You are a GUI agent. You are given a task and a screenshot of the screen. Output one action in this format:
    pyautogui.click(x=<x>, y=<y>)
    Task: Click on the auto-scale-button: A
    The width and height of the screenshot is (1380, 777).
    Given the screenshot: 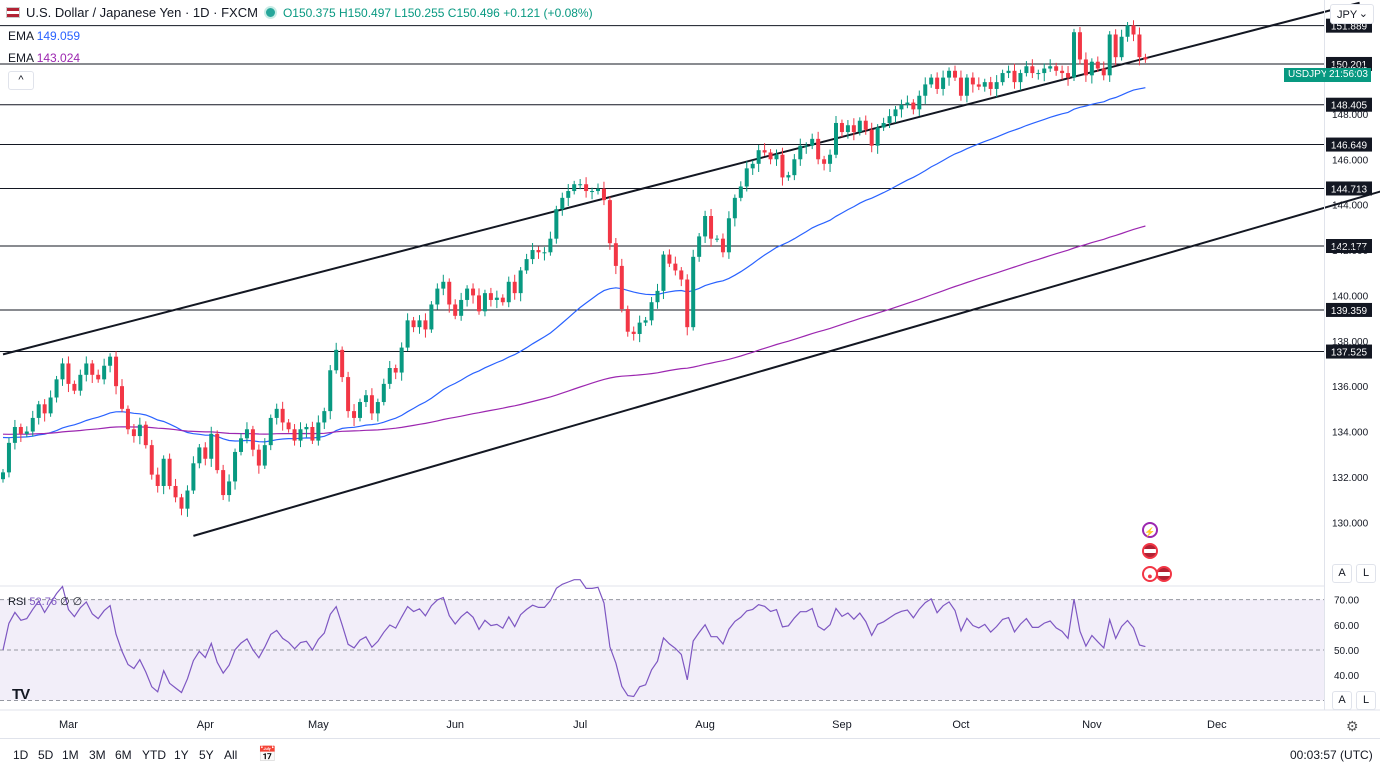 What is the action you would take?
    pyautogui.click(x=1342, y=573)
    